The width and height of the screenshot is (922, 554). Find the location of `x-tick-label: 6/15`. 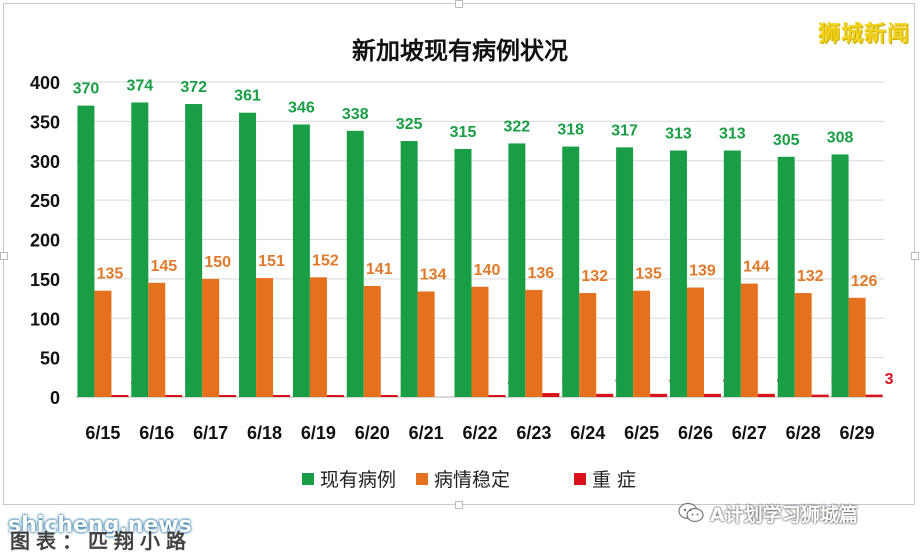

x-tick-label: 6/15 is located at coordinates (102, 433).